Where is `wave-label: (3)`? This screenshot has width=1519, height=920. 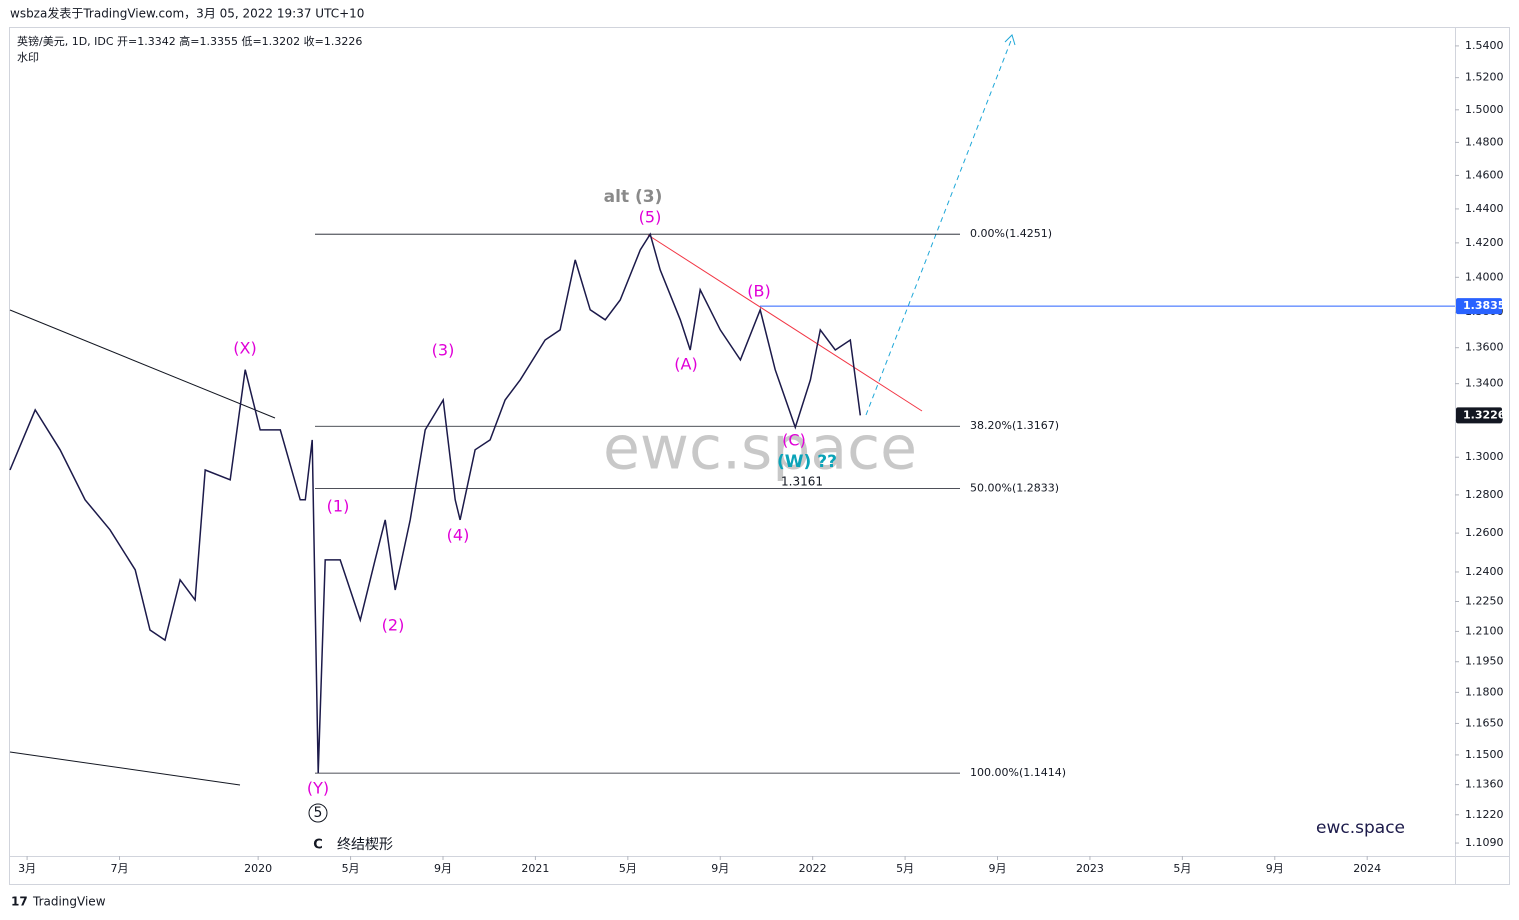 wave-label: (3) is located at coordinates (443, 350).